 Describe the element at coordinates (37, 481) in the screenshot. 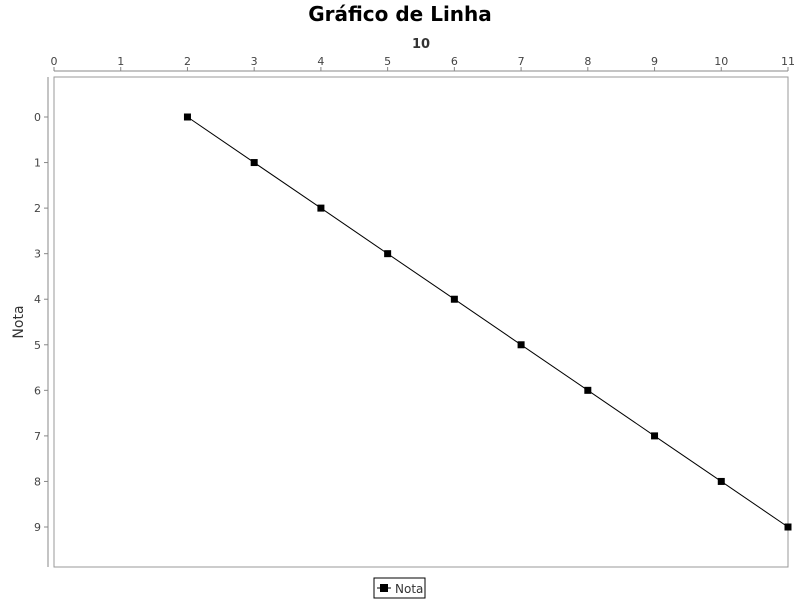

I see `y-tick-label: 8` at that location.